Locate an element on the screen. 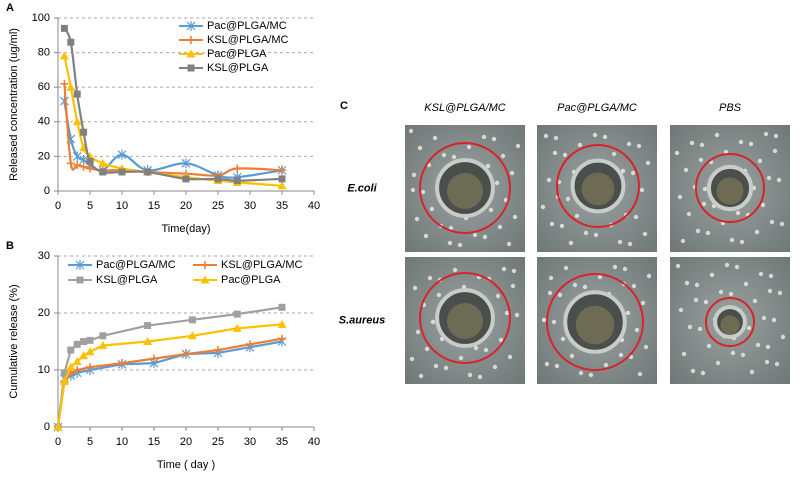  y-tick-label: 10 is located at coordinates (44, 370).